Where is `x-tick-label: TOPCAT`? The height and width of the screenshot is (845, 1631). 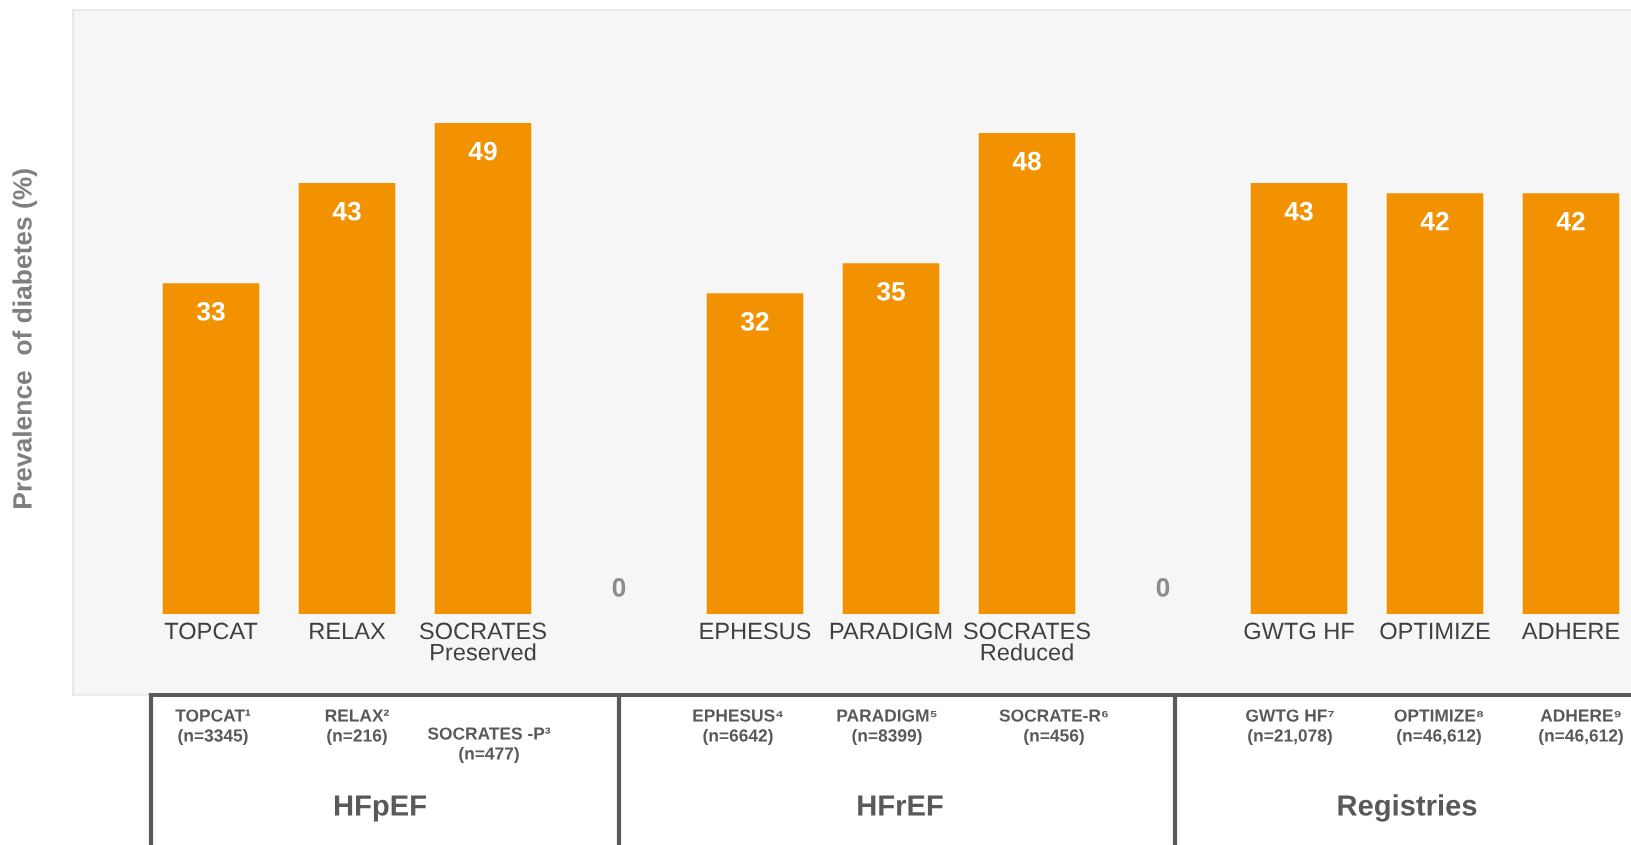
x-tick-label: TOPCAT is located at coordinates (211, 631).